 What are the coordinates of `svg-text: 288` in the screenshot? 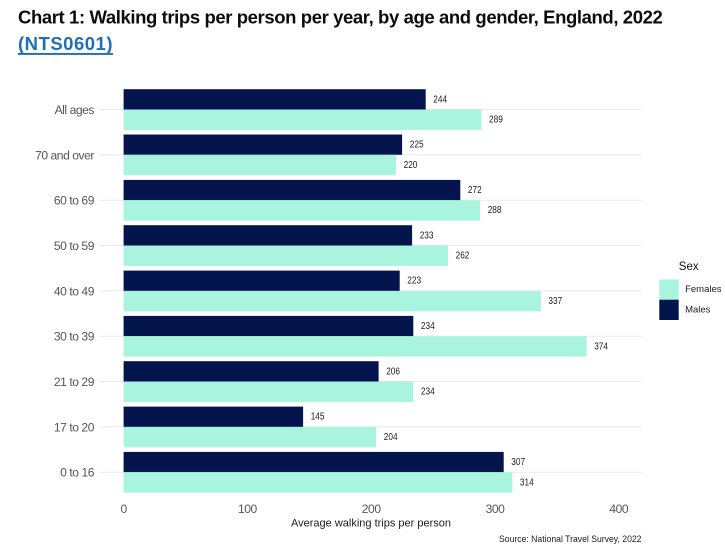 It's located at (495, 210).